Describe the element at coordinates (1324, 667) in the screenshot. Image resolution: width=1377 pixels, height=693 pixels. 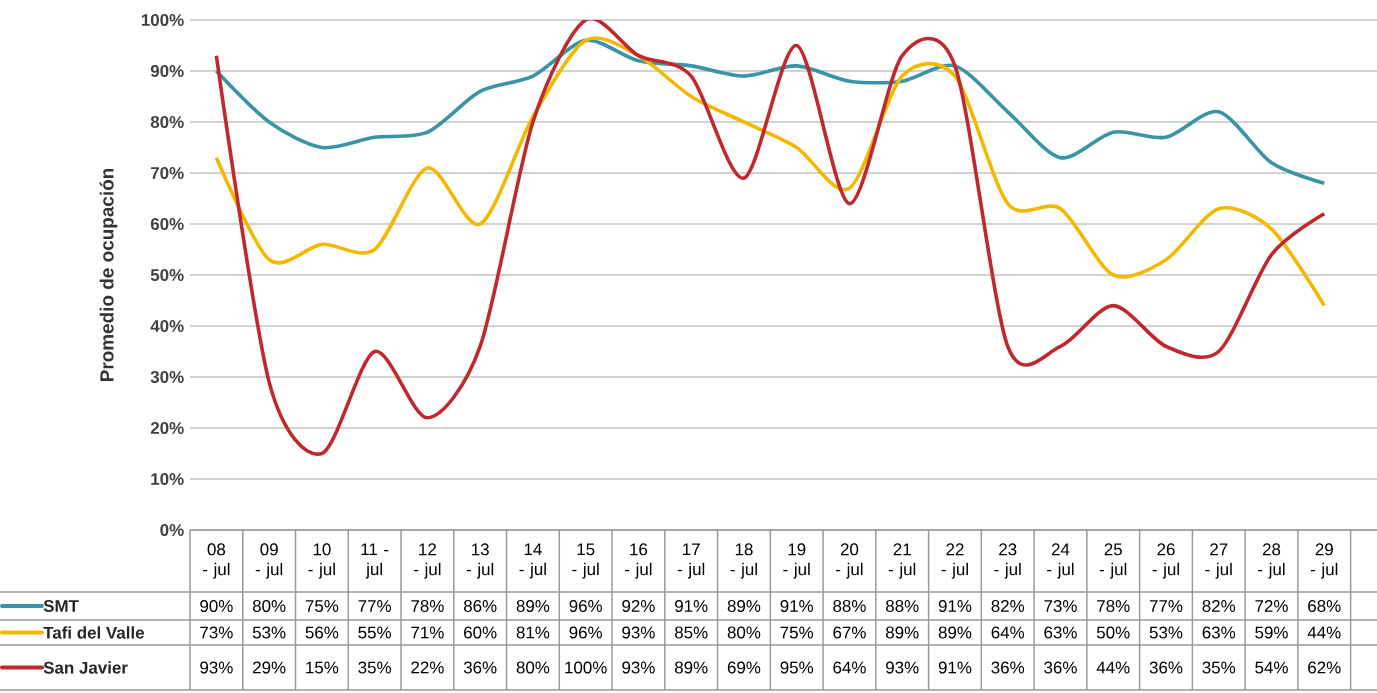
I see `data-label: 62%` at that location.